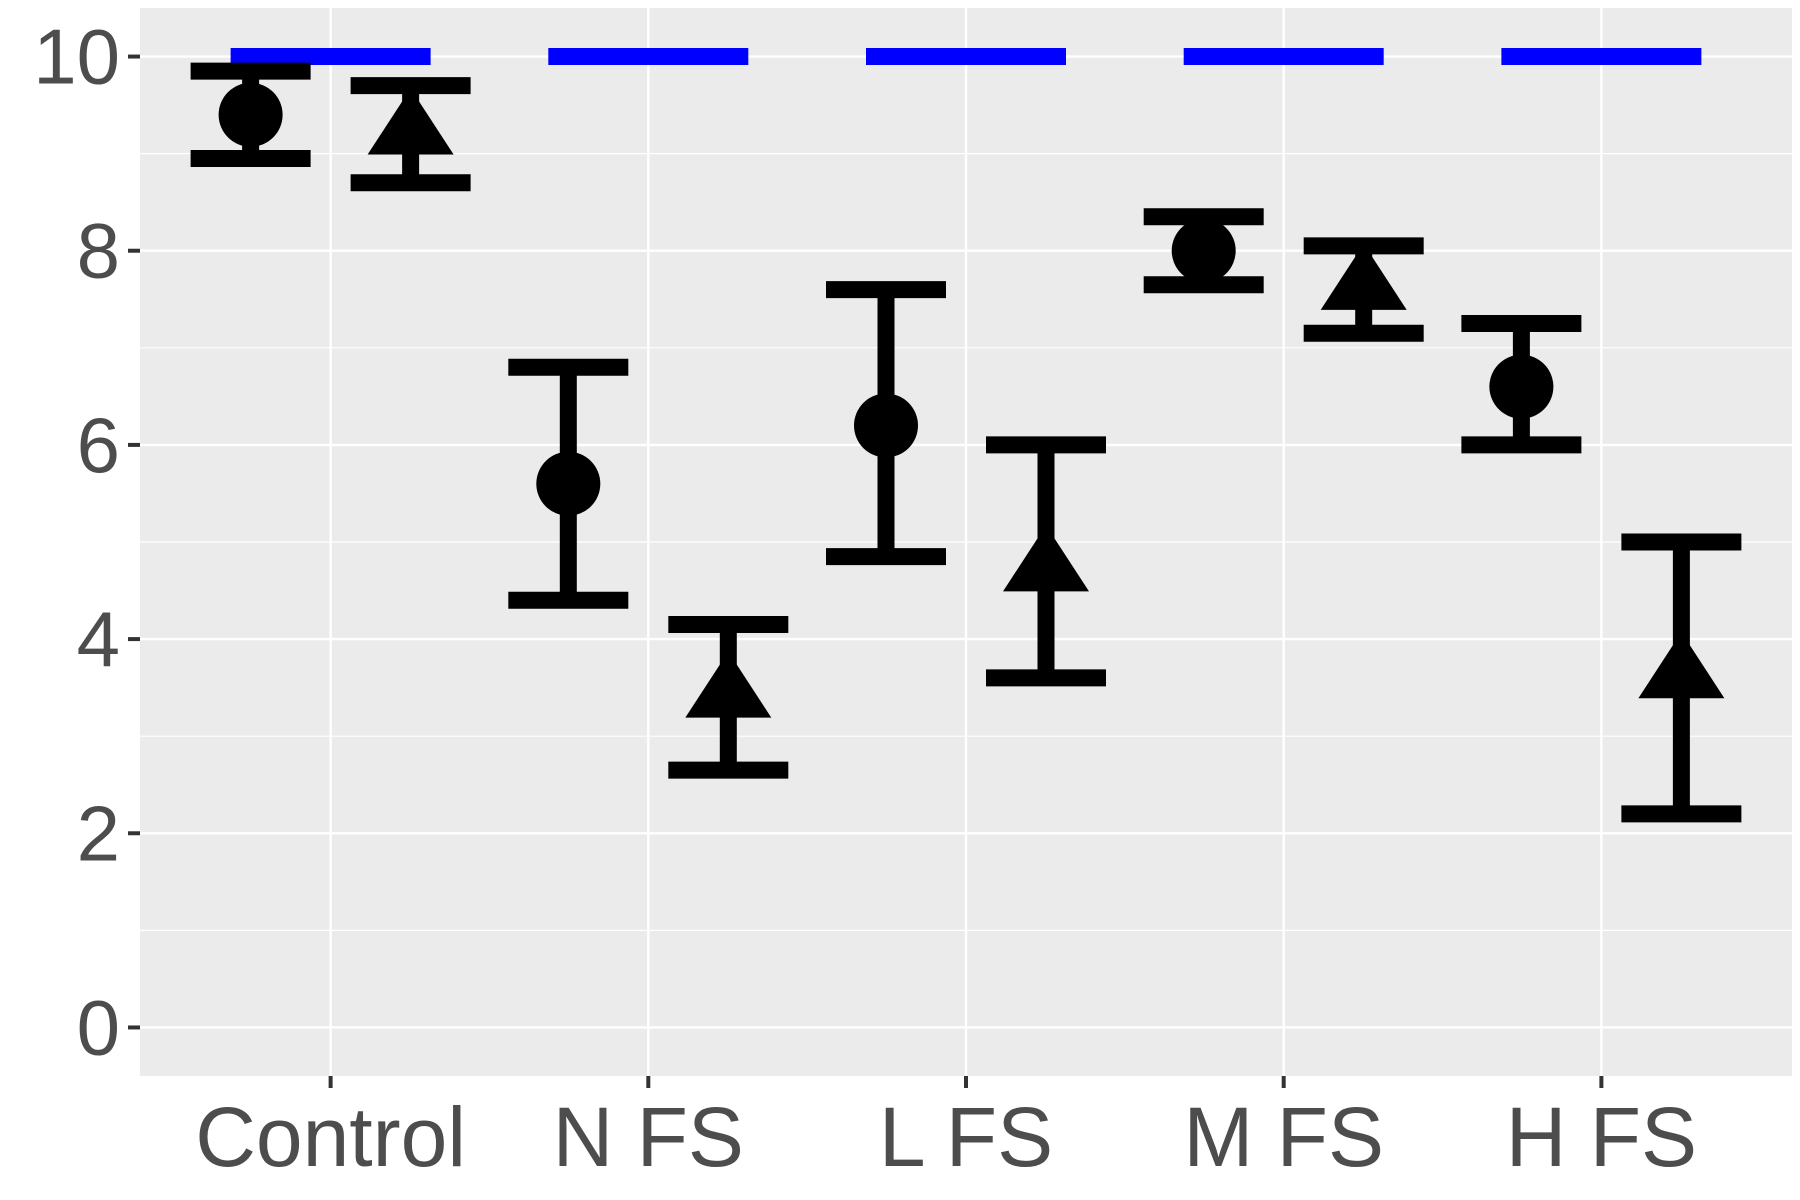  I want to click on y-axis: 0 2 4 6 8 10, so click(86, 542).